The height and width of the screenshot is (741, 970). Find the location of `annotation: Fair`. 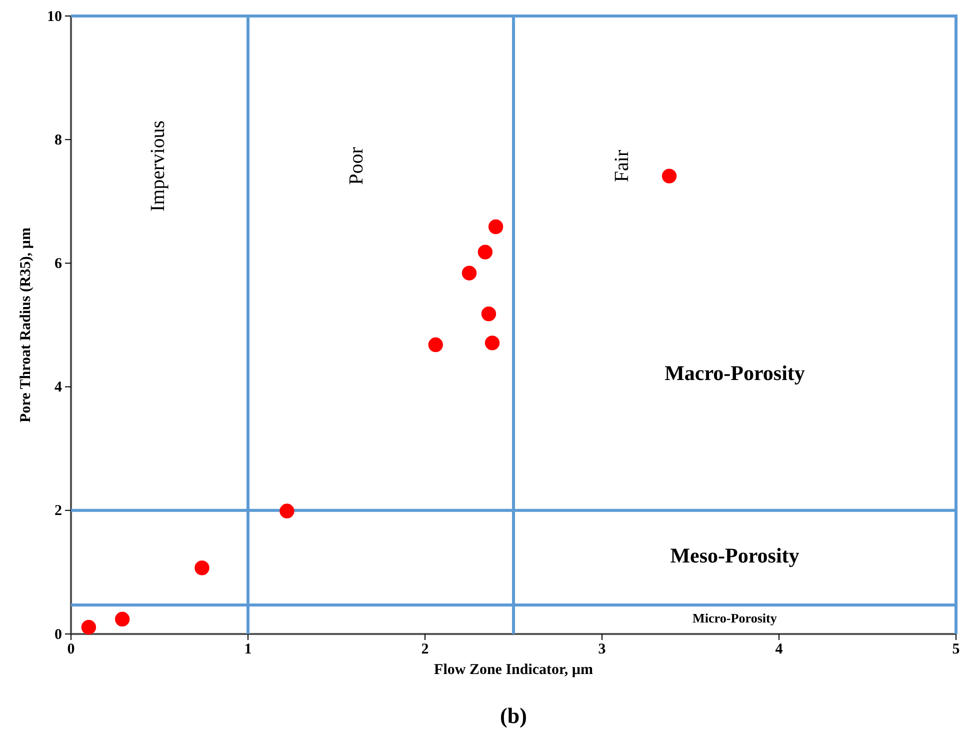

annotation: Fair is located at coordinates (622, 166).